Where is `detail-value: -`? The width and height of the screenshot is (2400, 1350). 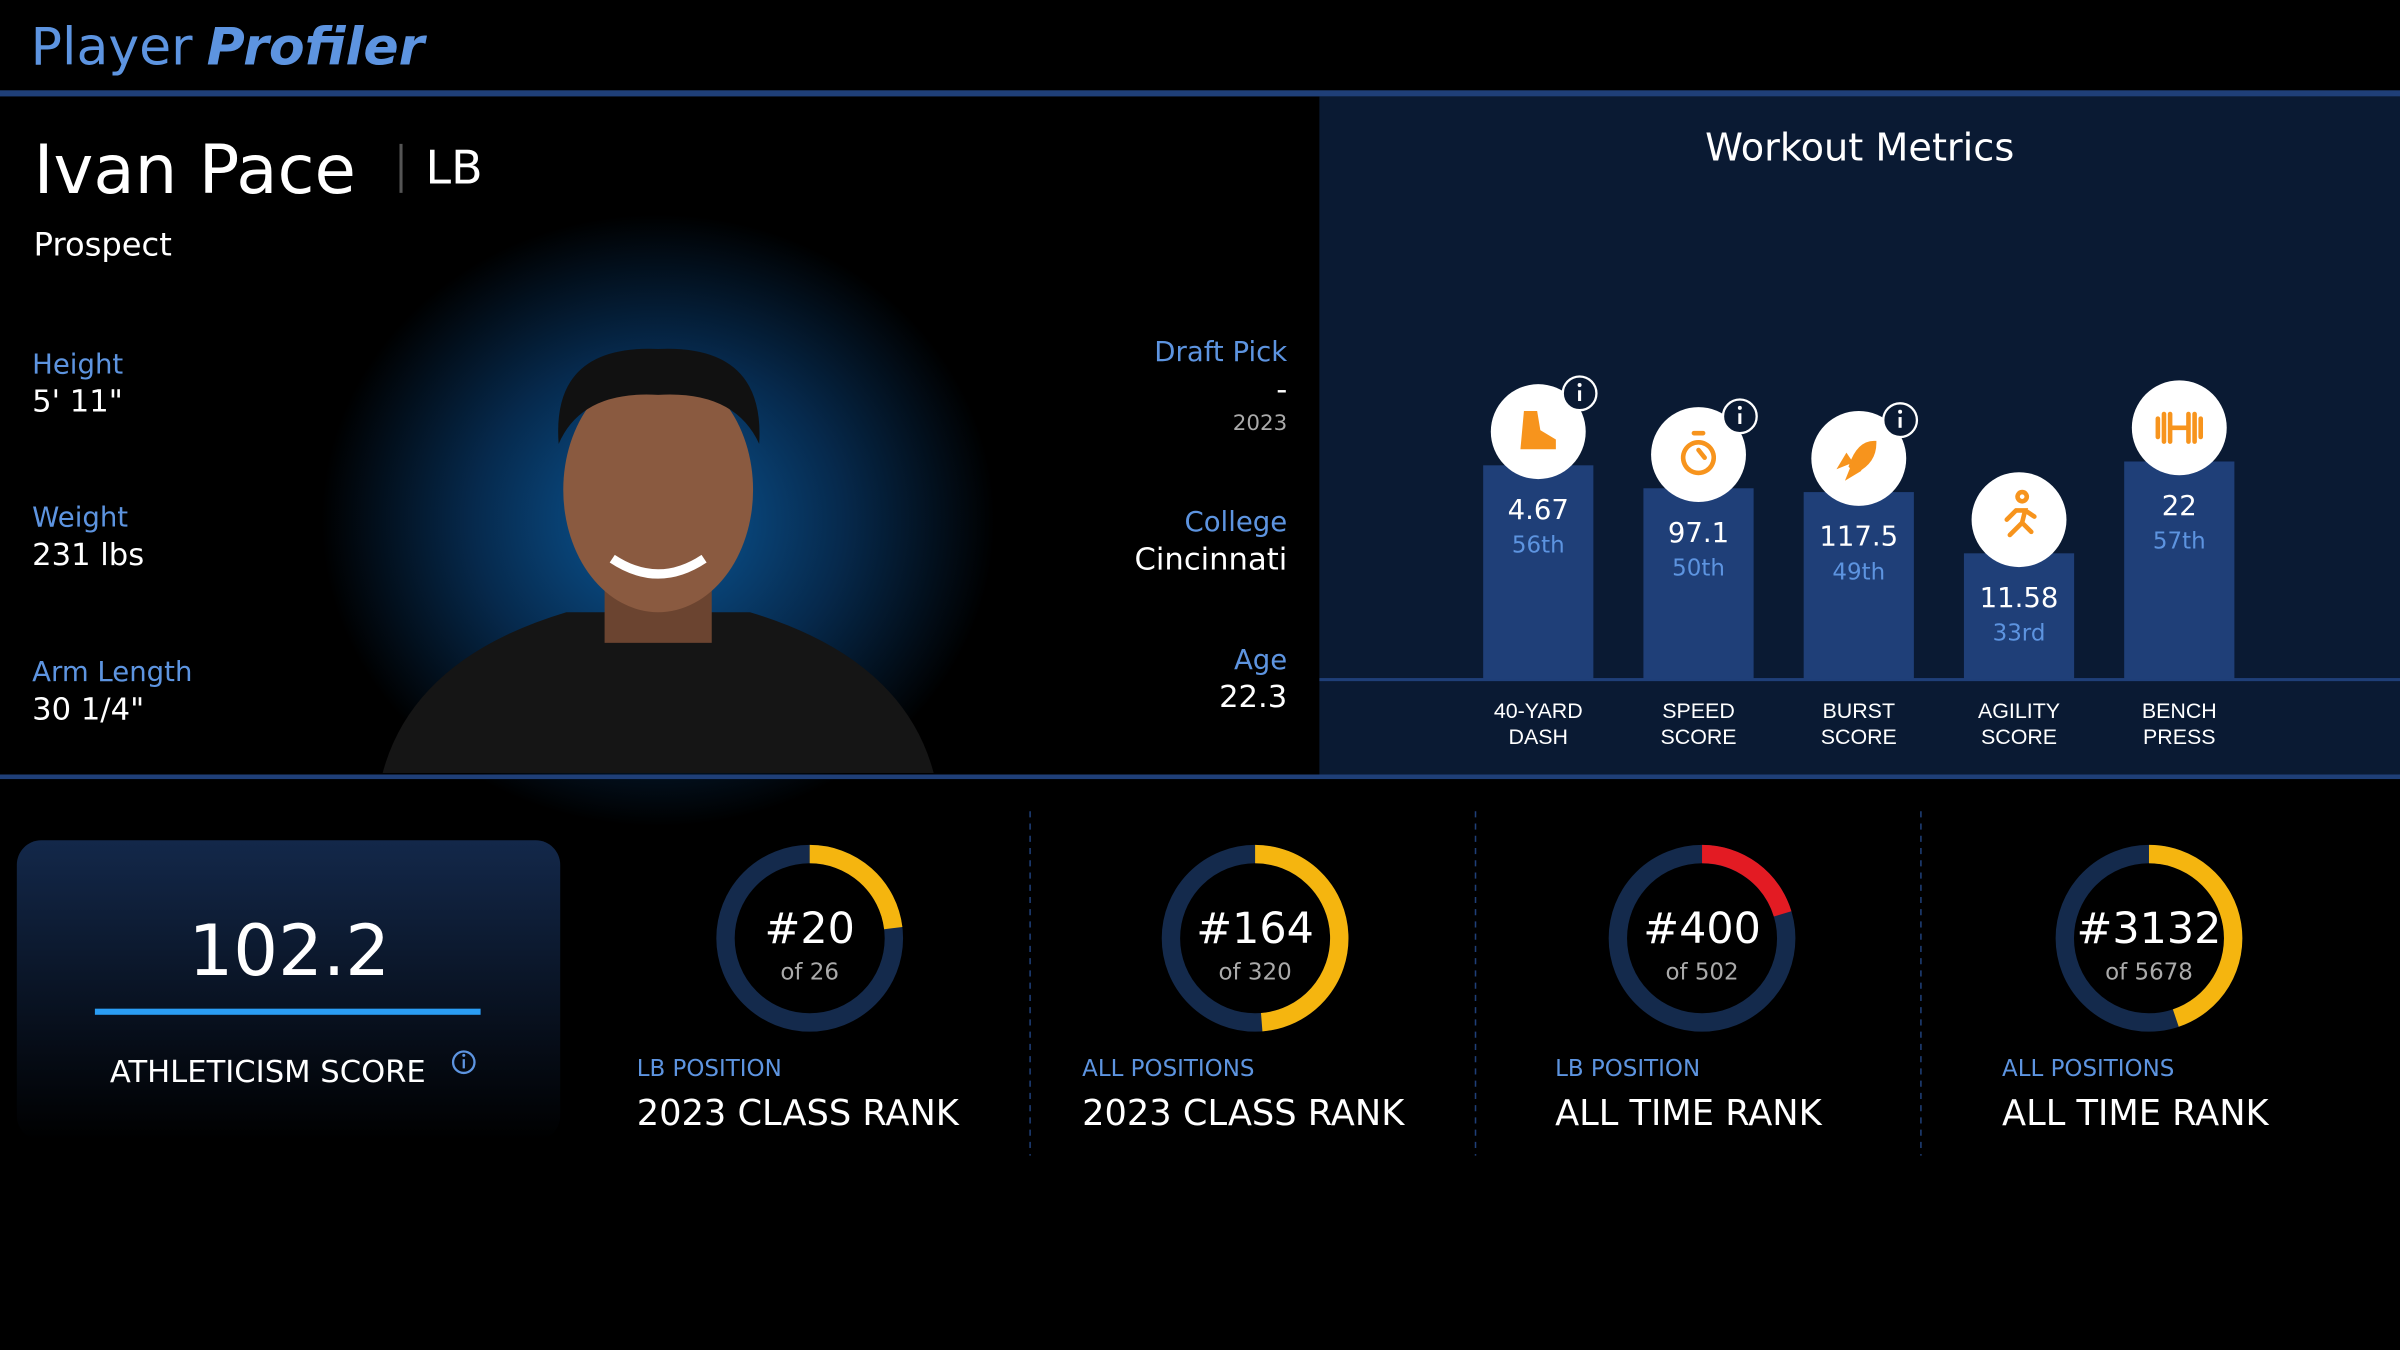 detail-value: - is located at coordinates (1281, 389).